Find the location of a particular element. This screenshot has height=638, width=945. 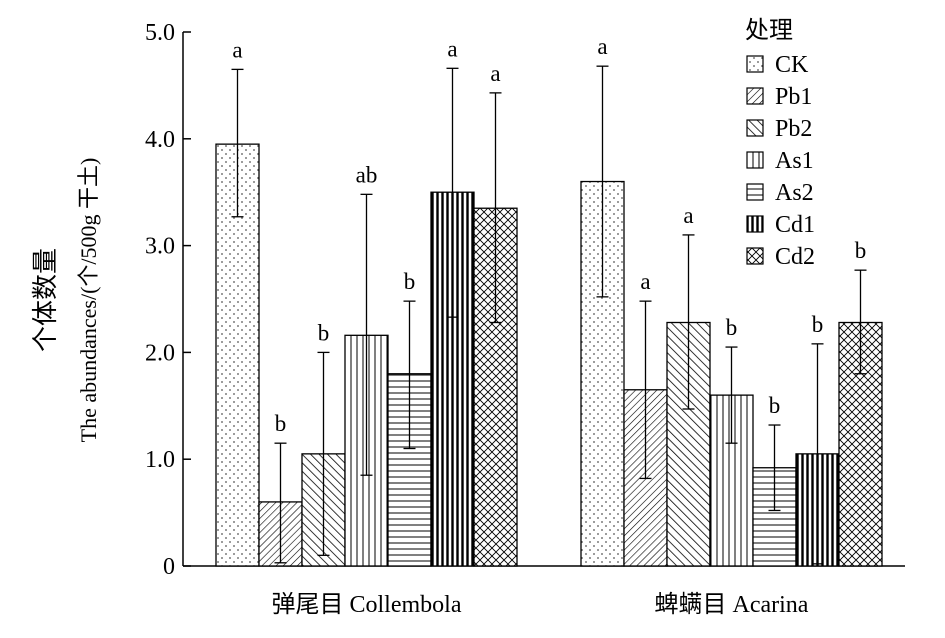

legend-label-as1: As1 is located at coordinates (794, 161).